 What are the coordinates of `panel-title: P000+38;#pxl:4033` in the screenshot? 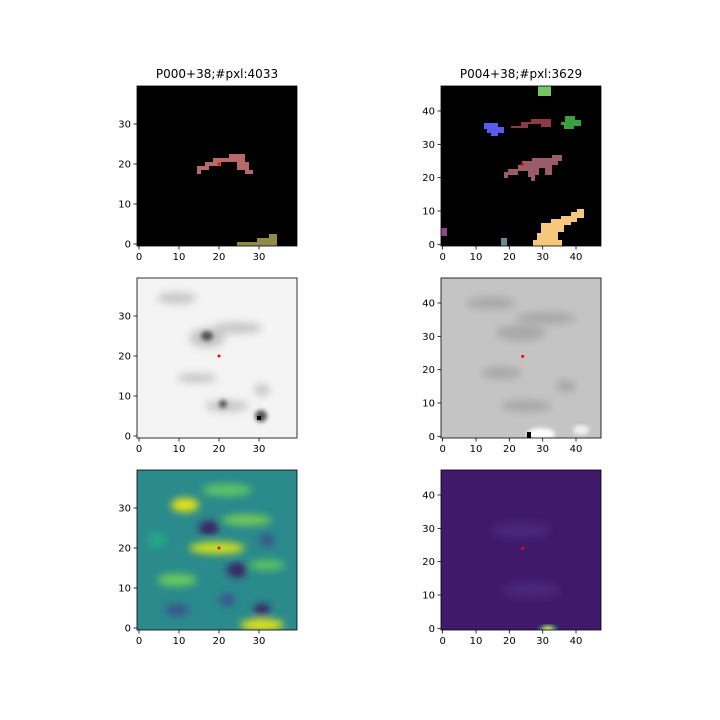 It's located at (217, 74).